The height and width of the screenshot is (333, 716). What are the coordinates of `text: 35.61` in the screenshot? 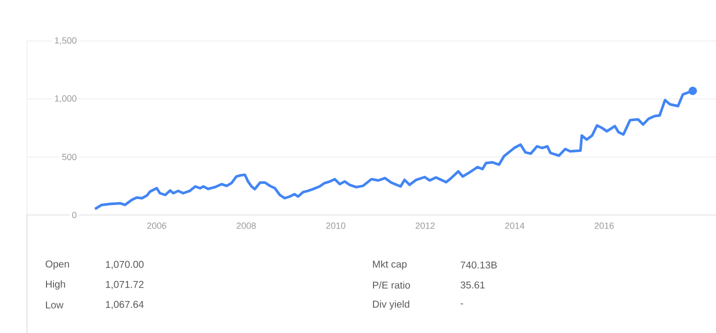 It's located at (472, 285).